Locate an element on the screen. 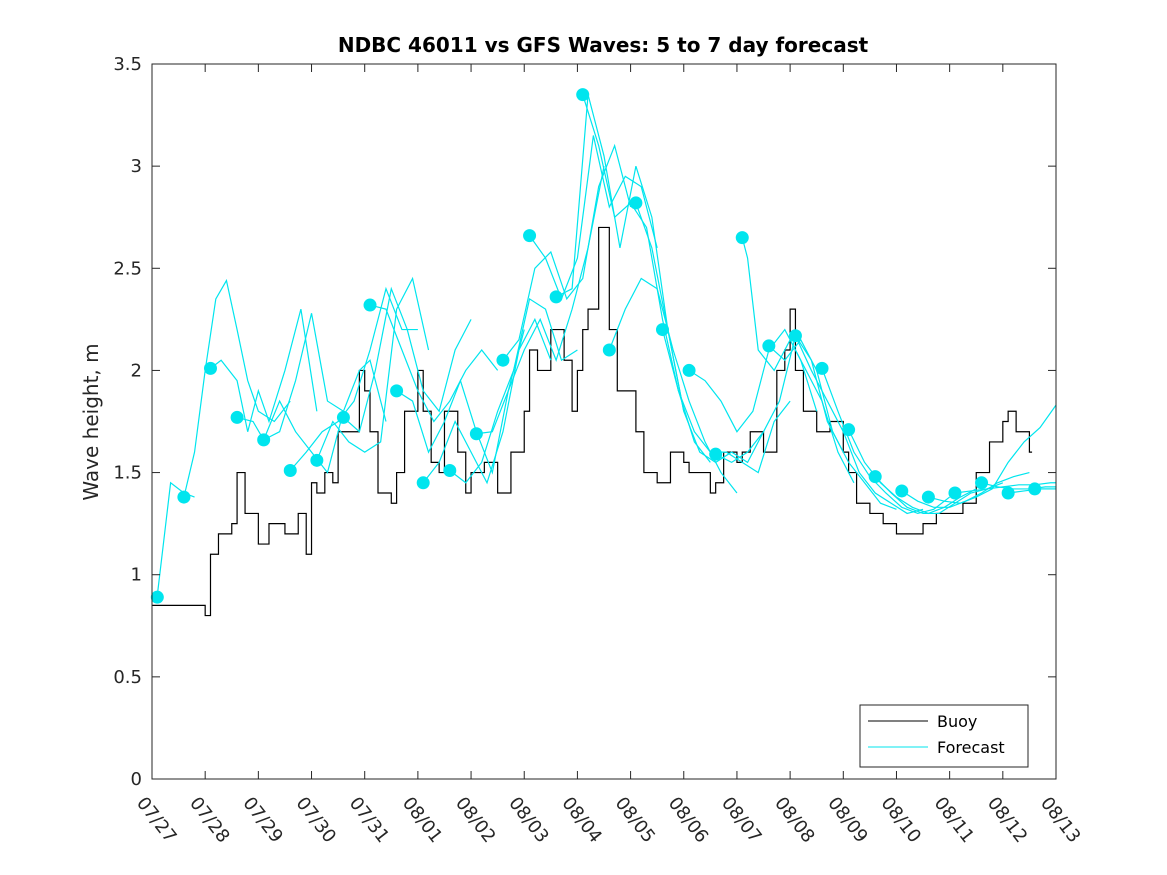 This screenshot has width=1167, height=875. x-tick-label: 07/28 is located at coordinates (209, 820).